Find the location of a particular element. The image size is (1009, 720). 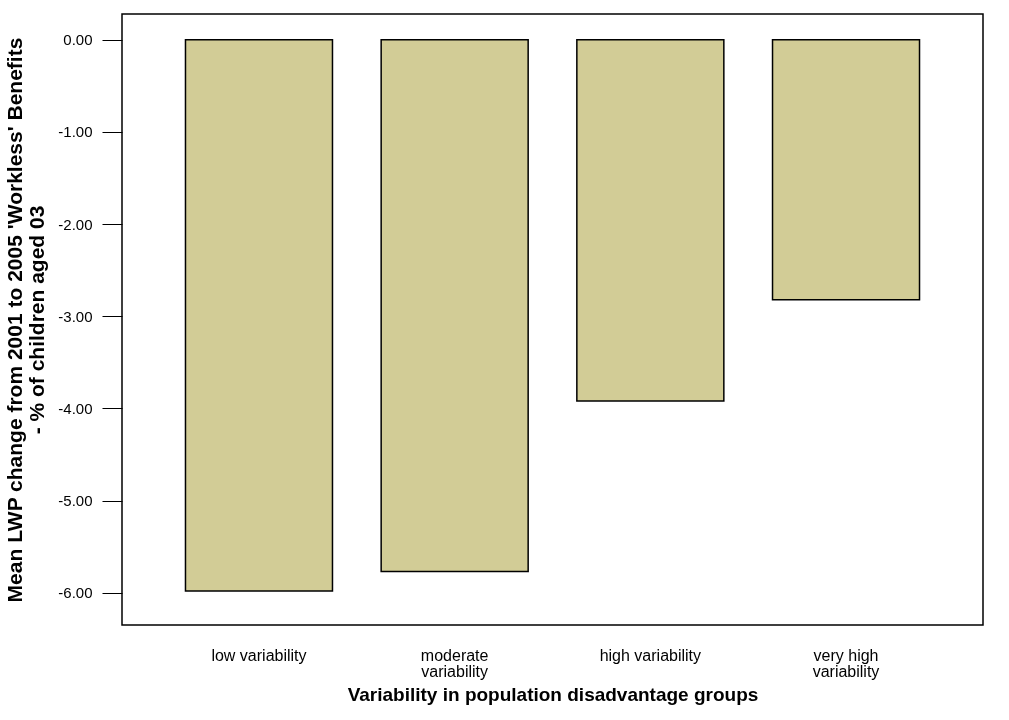

y-tick-label: -3.00 is located at coordinates (75, 316).